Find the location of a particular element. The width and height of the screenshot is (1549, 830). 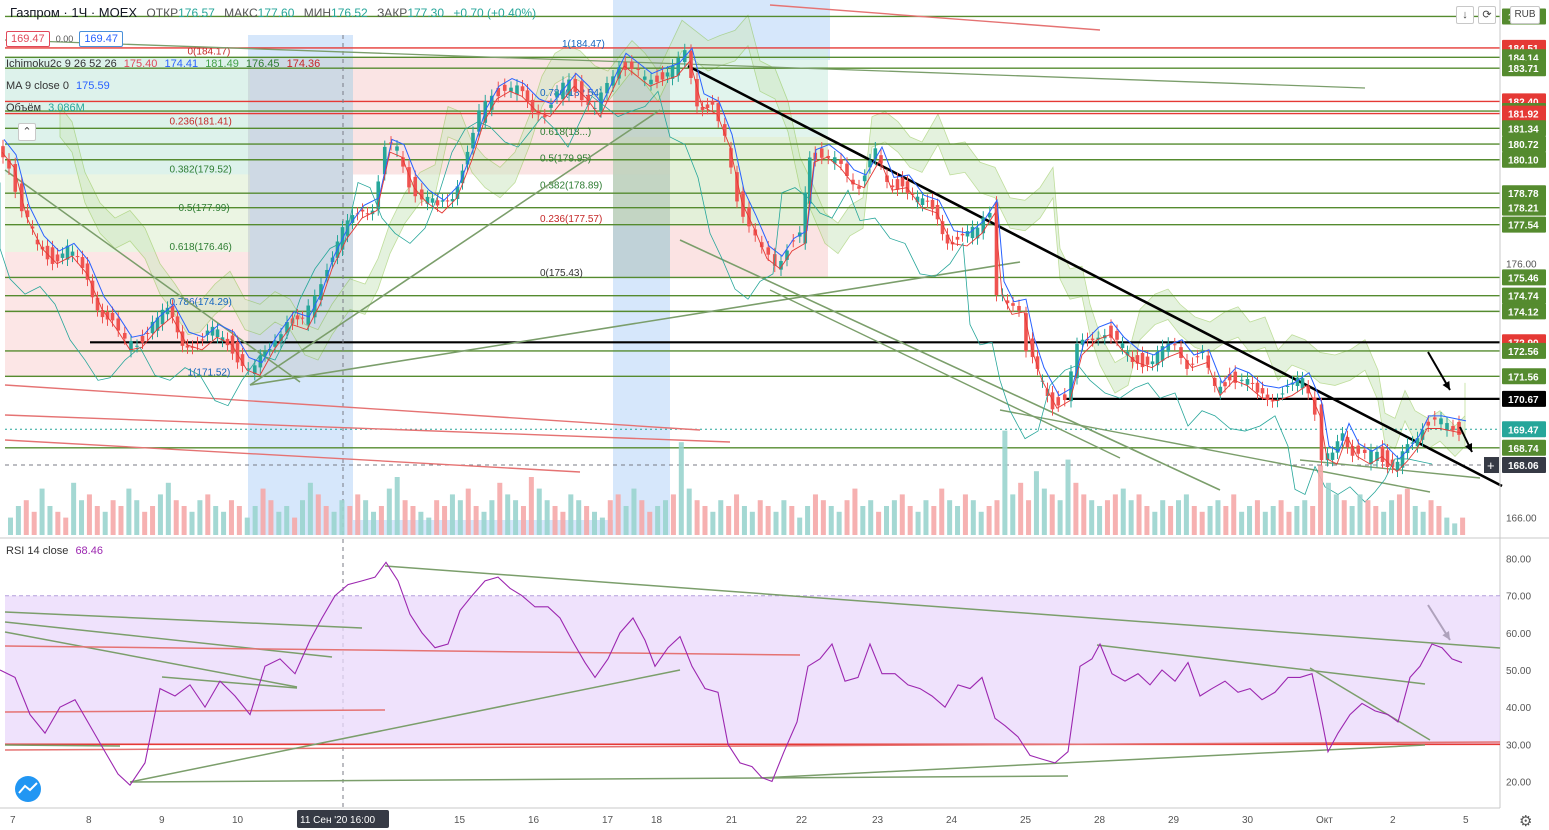

rsi-axis-tick-4: 40.00 is located at coordinates (1518, 708).